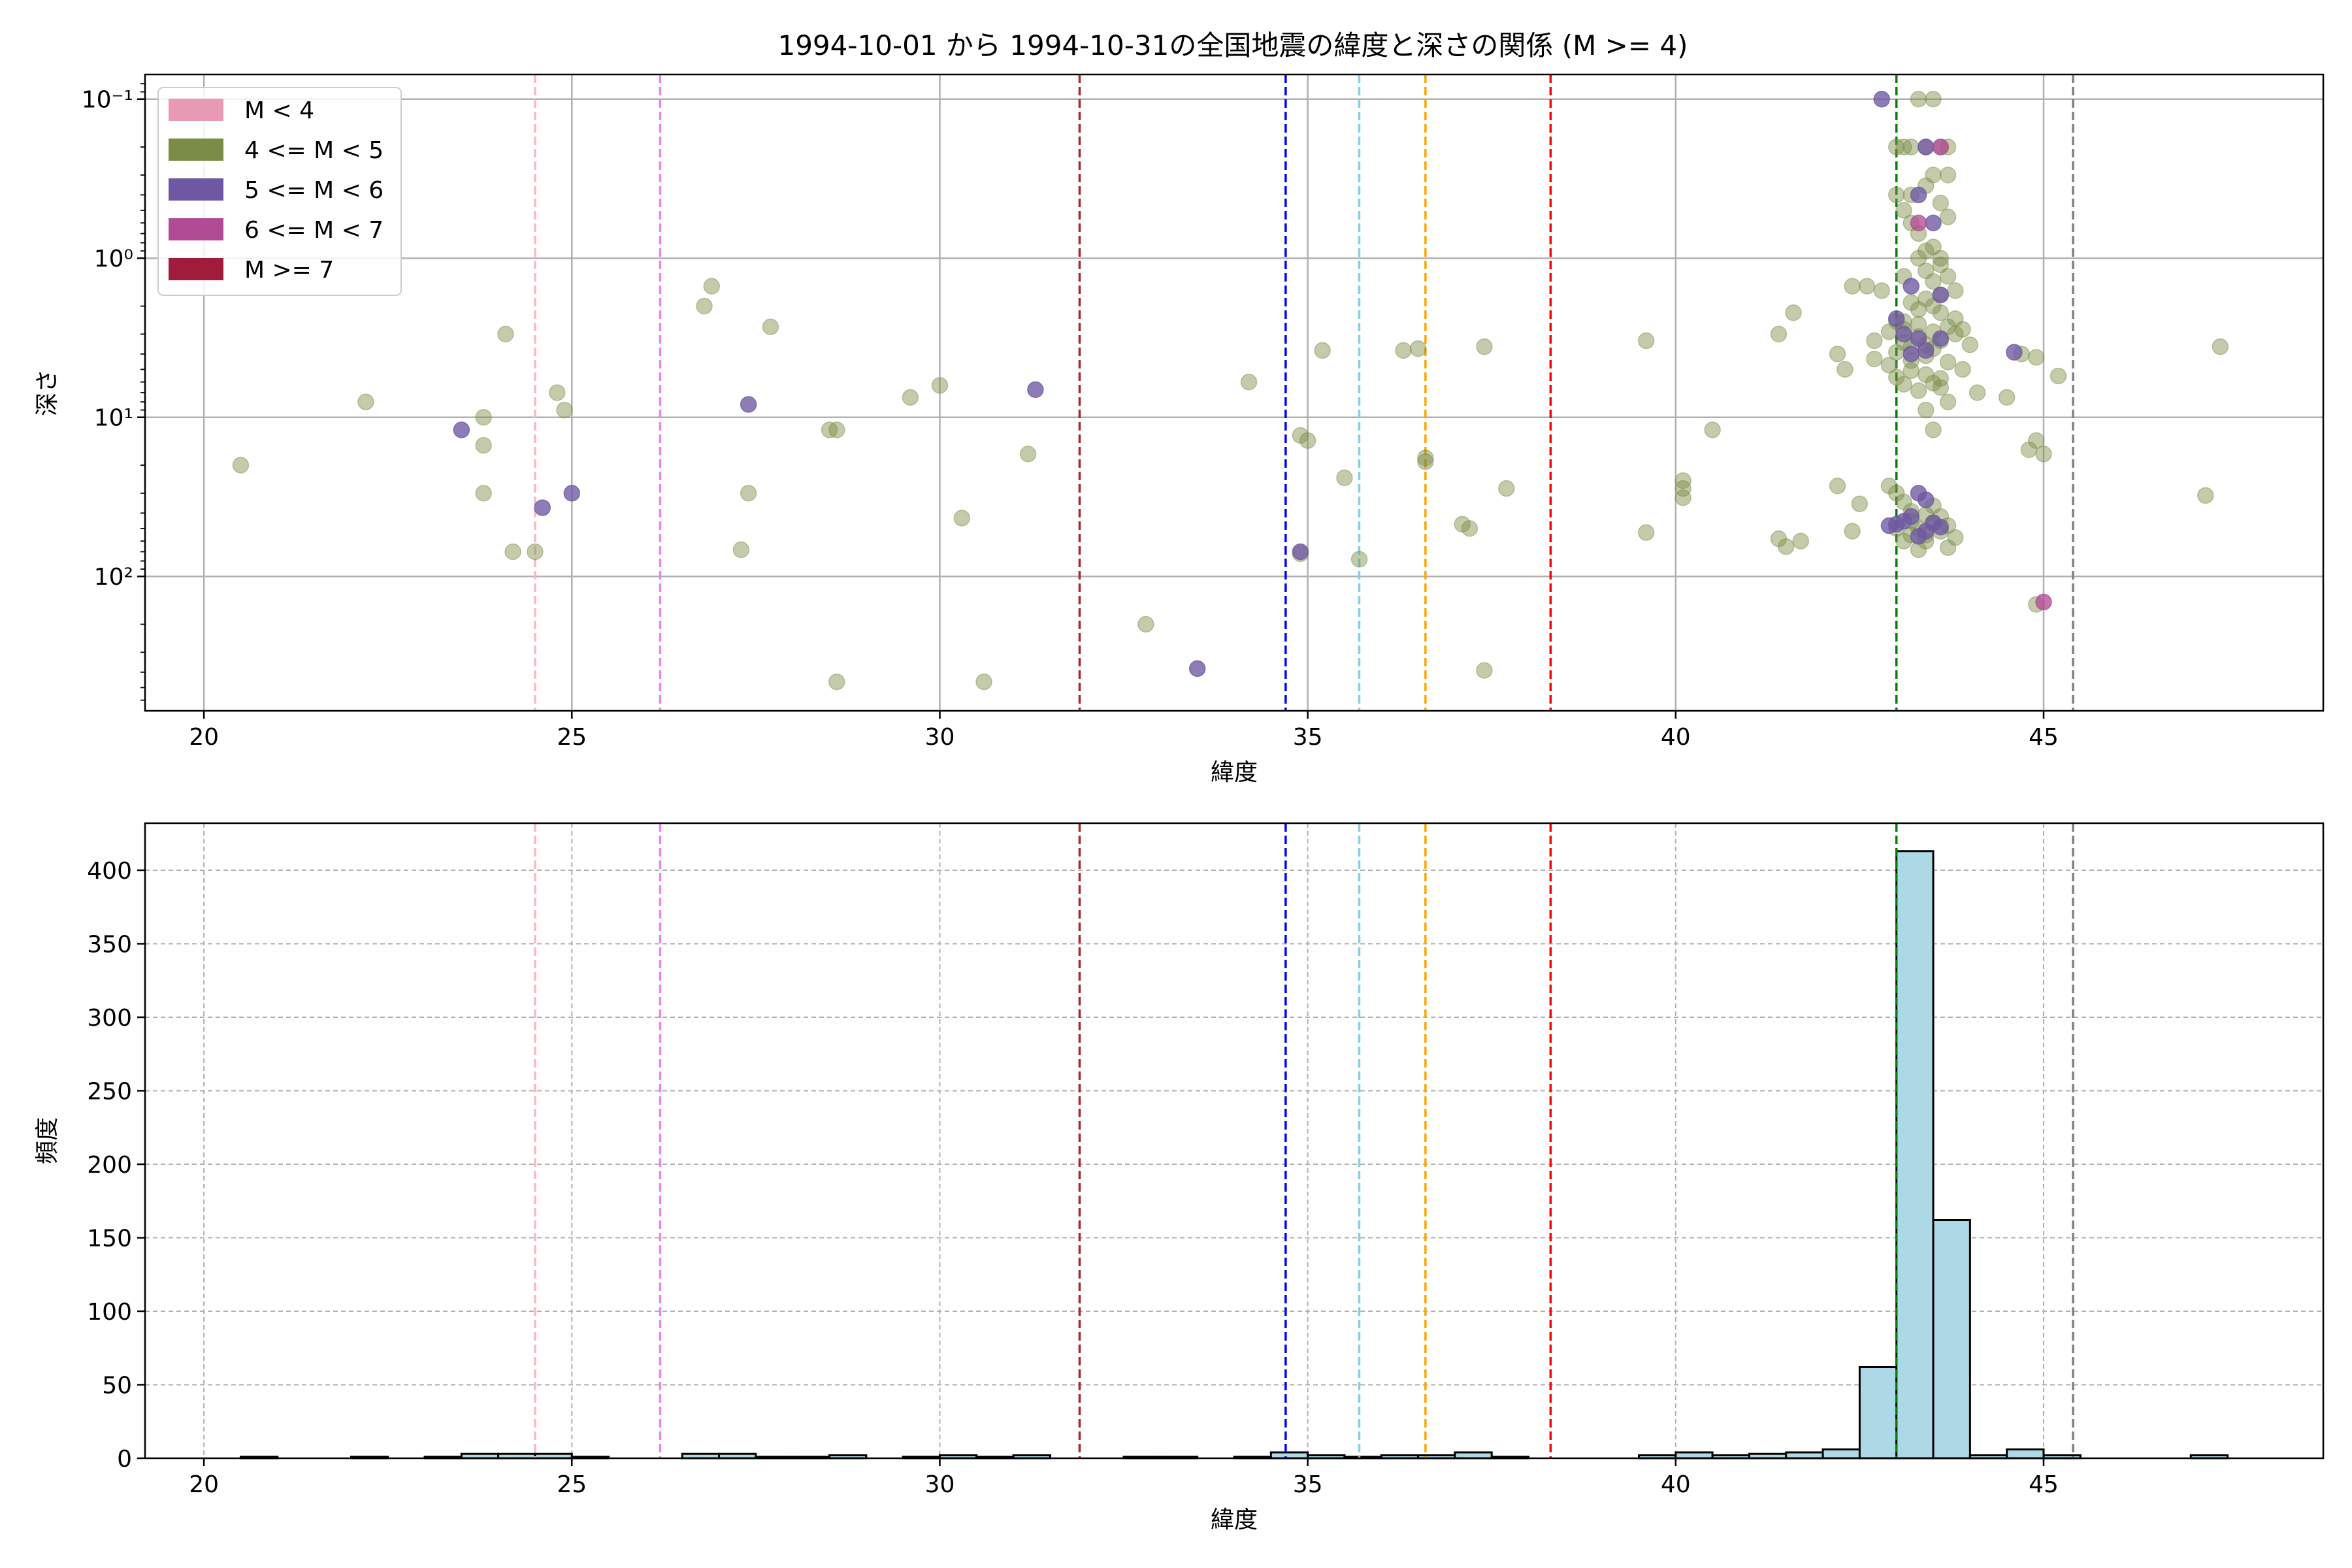  Describe the element at coordinates (107, 100) in the screenshot. I see `scatter-y-tick-label: 10⁻¹` at that location.